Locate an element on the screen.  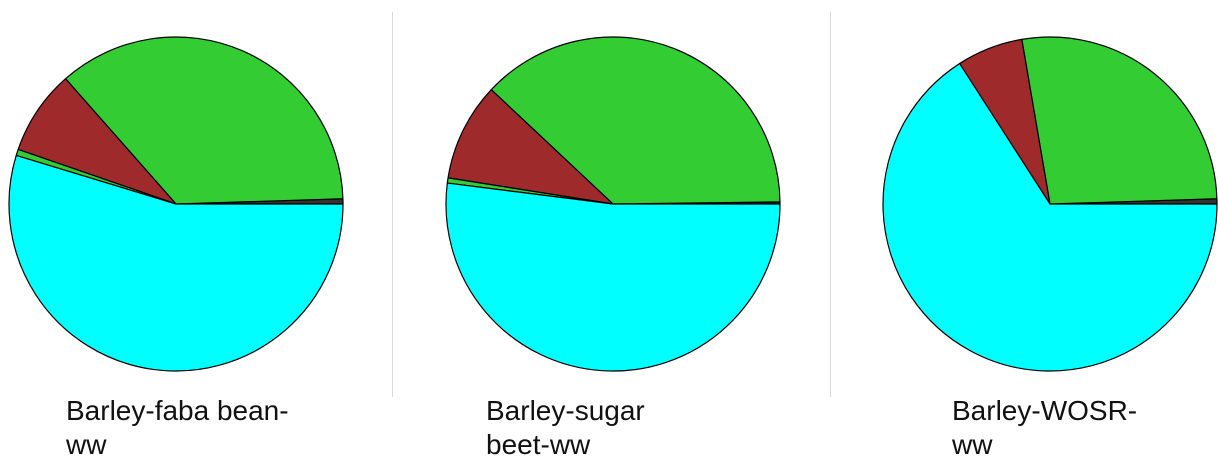
caption-2: Barley-sugar beet-ww is located at coordinates (565, 428).